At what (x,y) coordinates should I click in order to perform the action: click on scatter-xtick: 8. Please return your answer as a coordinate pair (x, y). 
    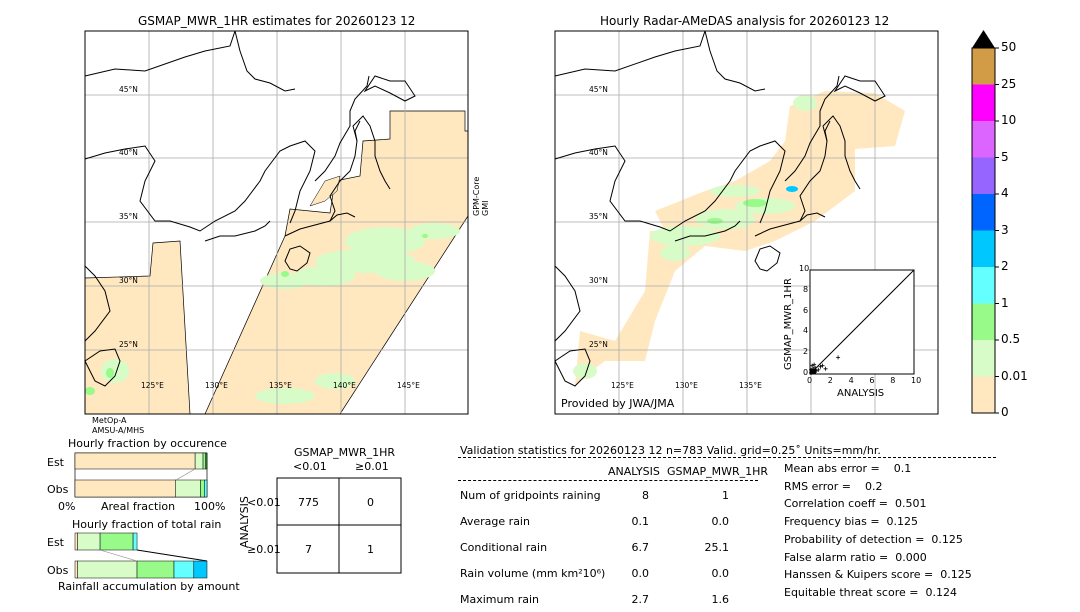
    Looking at the image, I should click on (893, 380).